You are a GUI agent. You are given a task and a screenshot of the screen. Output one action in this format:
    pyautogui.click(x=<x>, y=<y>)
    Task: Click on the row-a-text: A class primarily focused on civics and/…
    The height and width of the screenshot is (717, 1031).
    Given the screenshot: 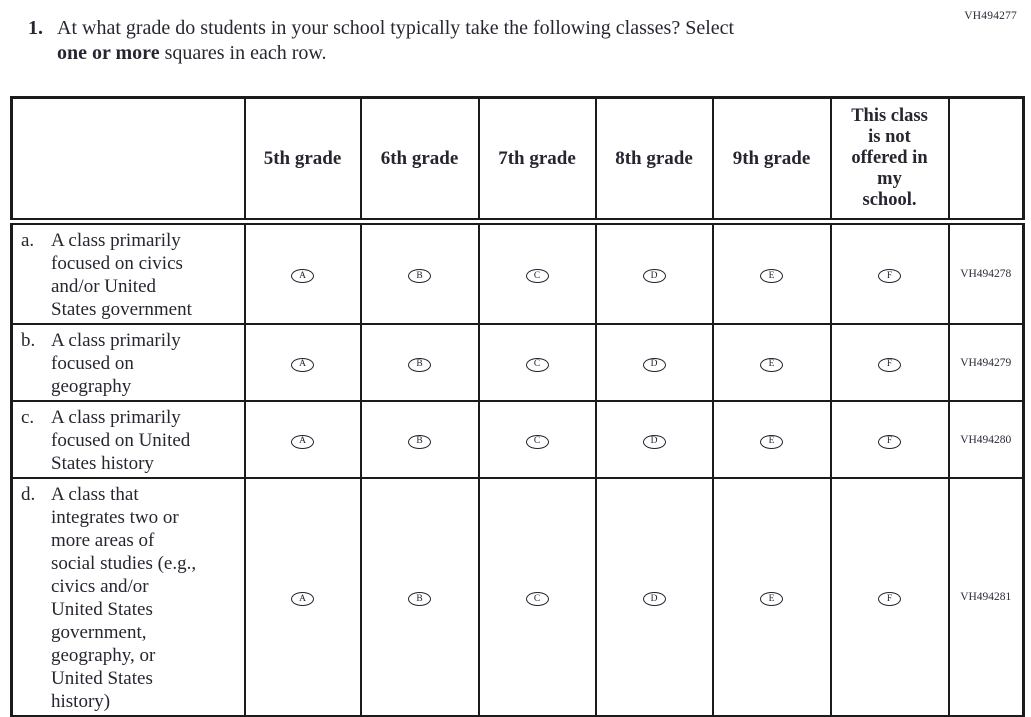 What is the action you would take?
    pyautogui.click(x=121, y=275)
    